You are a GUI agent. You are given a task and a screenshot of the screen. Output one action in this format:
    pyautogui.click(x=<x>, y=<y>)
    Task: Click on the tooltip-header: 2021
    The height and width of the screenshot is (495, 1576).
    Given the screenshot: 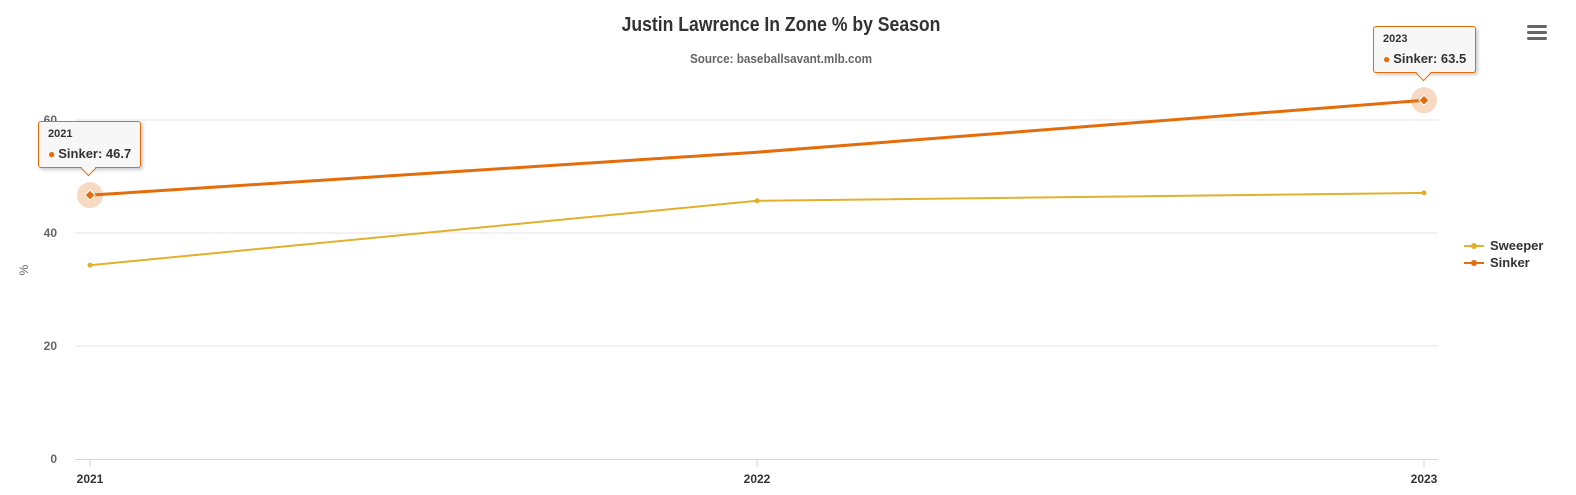 What is the action you would take?
    pyautogui.click(x=60, y=134)
    